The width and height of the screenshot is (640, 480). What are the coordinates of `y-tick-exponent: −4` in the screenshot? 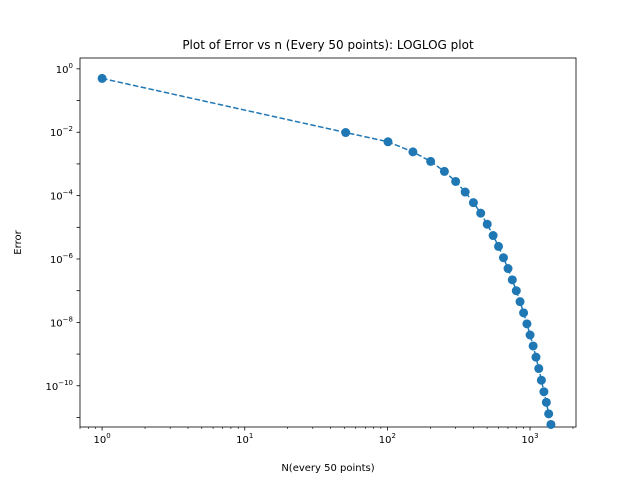 It's located at (68, 193).